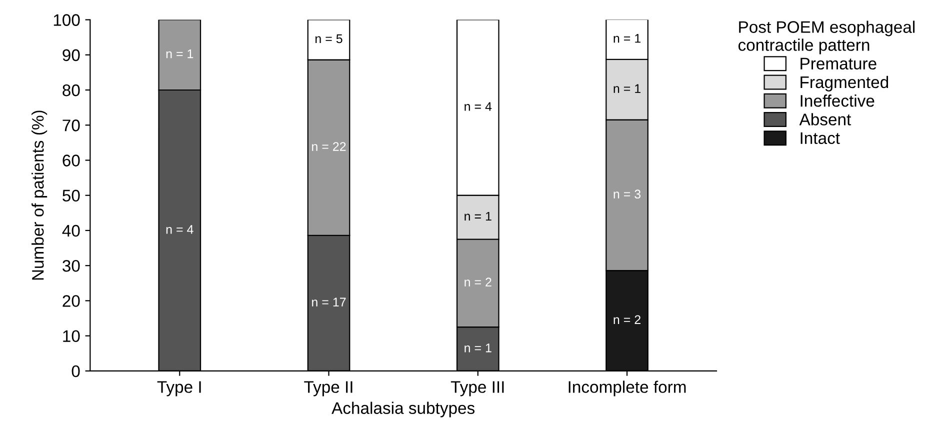 Image resolution: width=949 pixels, height=439 pixels. Describe the element at coordinates (71, 230) in the screenshot. I see `y-tick-label: 40` at that location.